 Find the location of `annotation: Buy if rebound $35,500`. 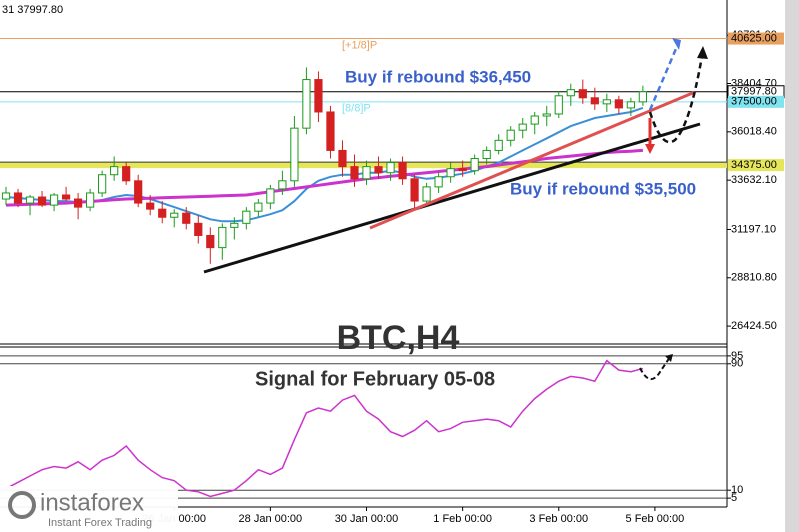

annotation: Buy if rebound $35,500 is located at coordinates (603, 188).